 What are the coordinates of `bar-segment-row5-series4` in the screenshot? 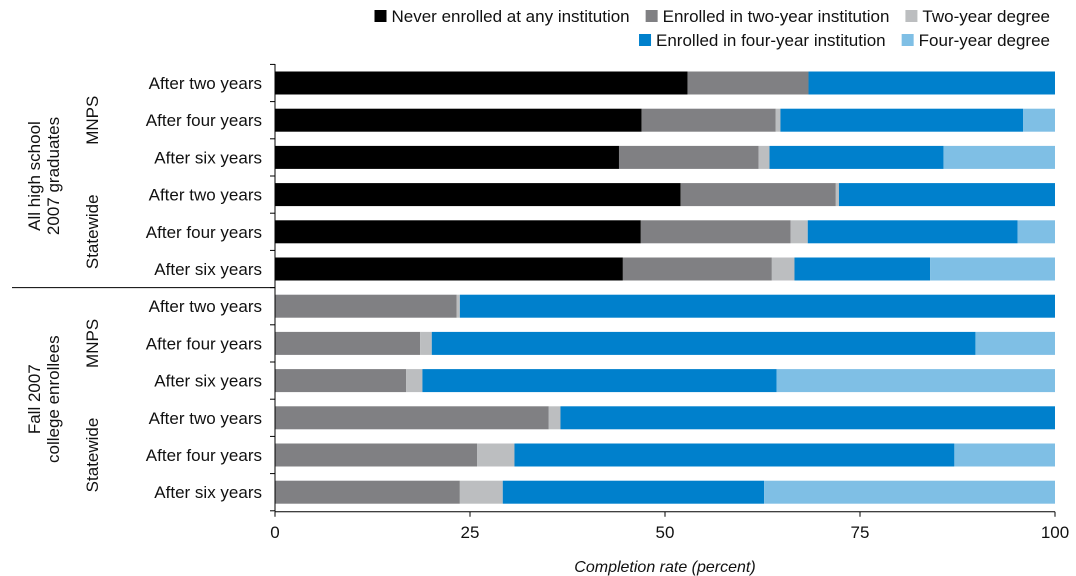 It's located at (992, 269).